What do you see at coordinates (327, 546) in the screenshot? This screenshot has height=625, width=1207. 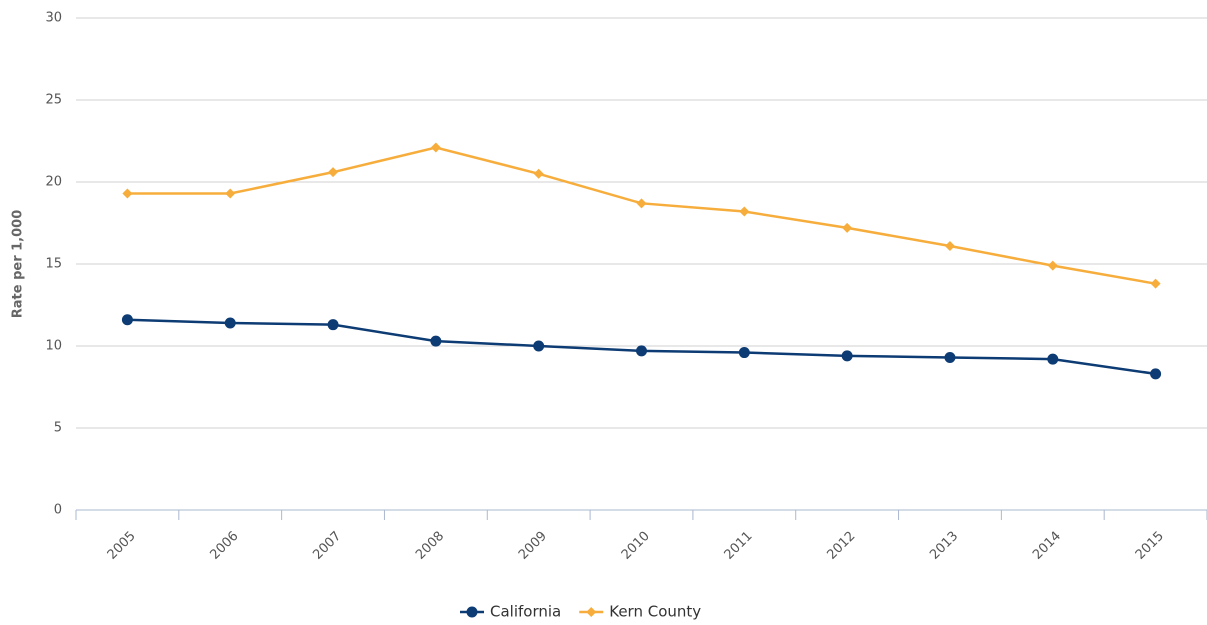 I see `x-tick-label: 2007` at bounding box center [327, 546].